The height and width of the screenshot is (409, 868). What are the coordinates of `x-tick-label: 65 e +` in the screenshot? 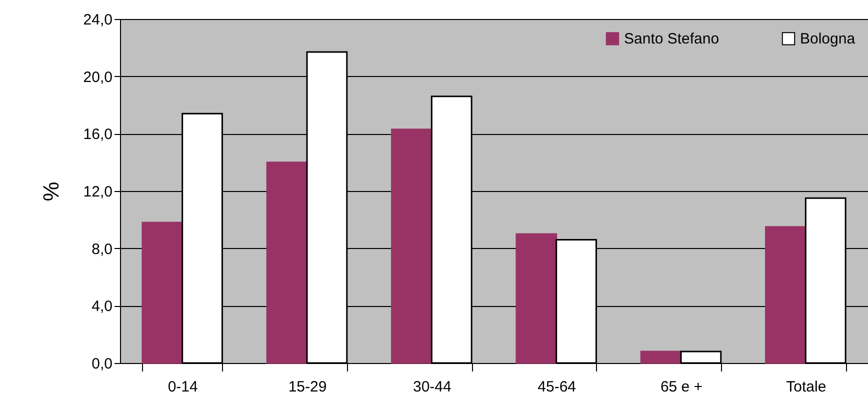 It's located at (681, 387).